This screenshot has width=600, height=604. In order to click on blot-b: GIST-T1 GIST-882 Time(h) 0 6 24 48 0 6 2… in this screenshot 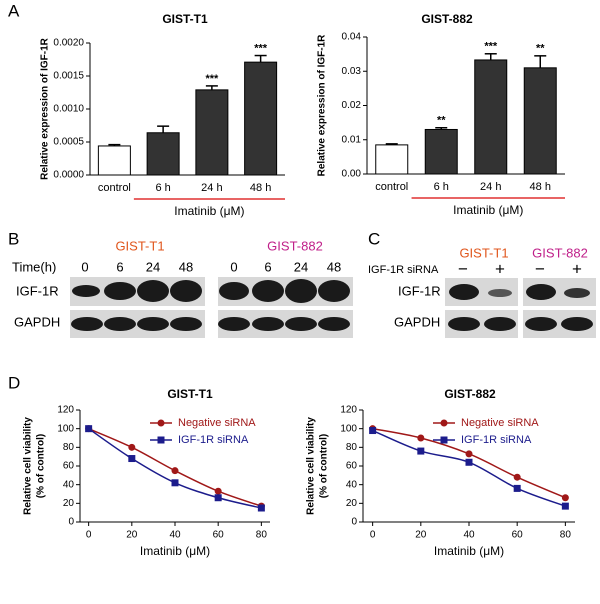, I will do `click(182, 288)`.